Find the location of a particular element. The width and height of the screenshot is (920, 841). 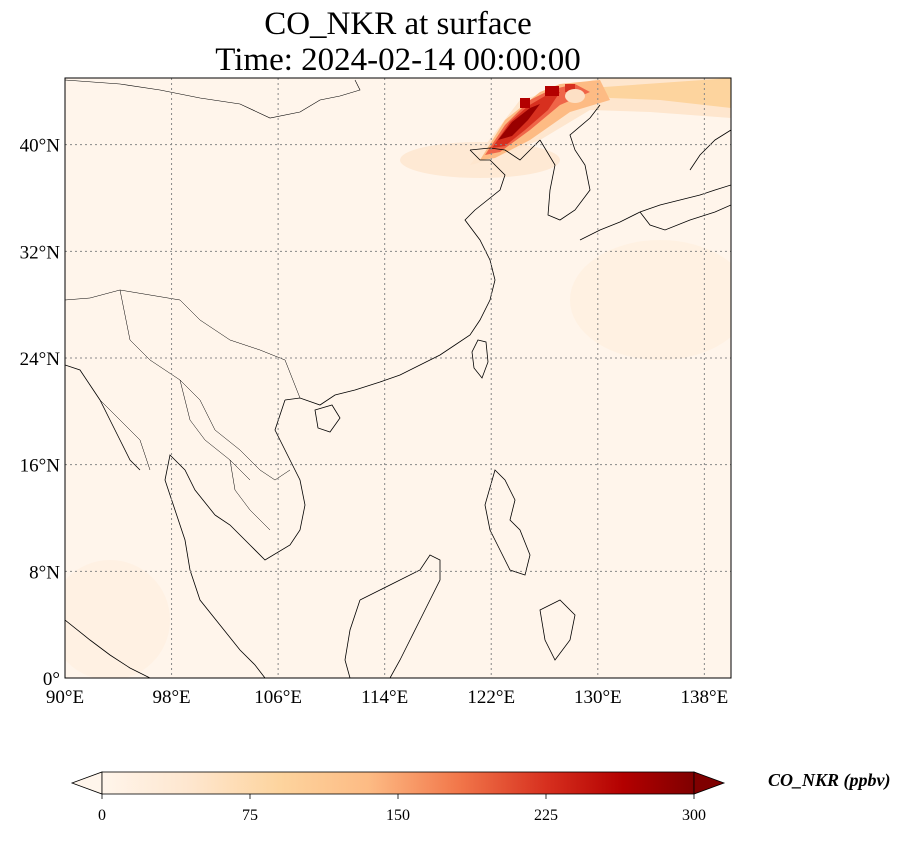

colorbar-ticks: 0 75 150 225 300 is located at coordinates (402, 809).